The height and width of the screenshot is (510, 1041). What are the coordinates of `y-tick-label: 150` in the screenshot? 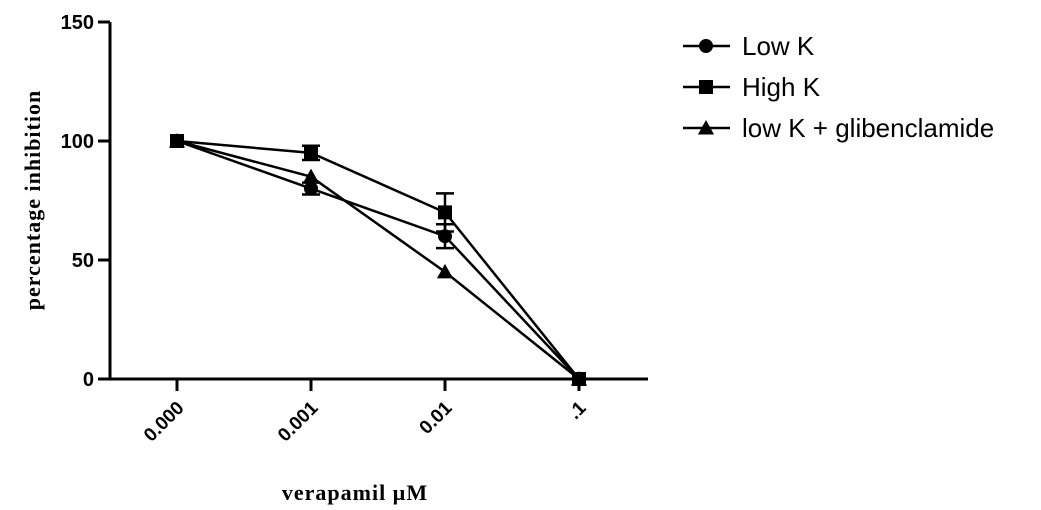 It's located at (77, 23).